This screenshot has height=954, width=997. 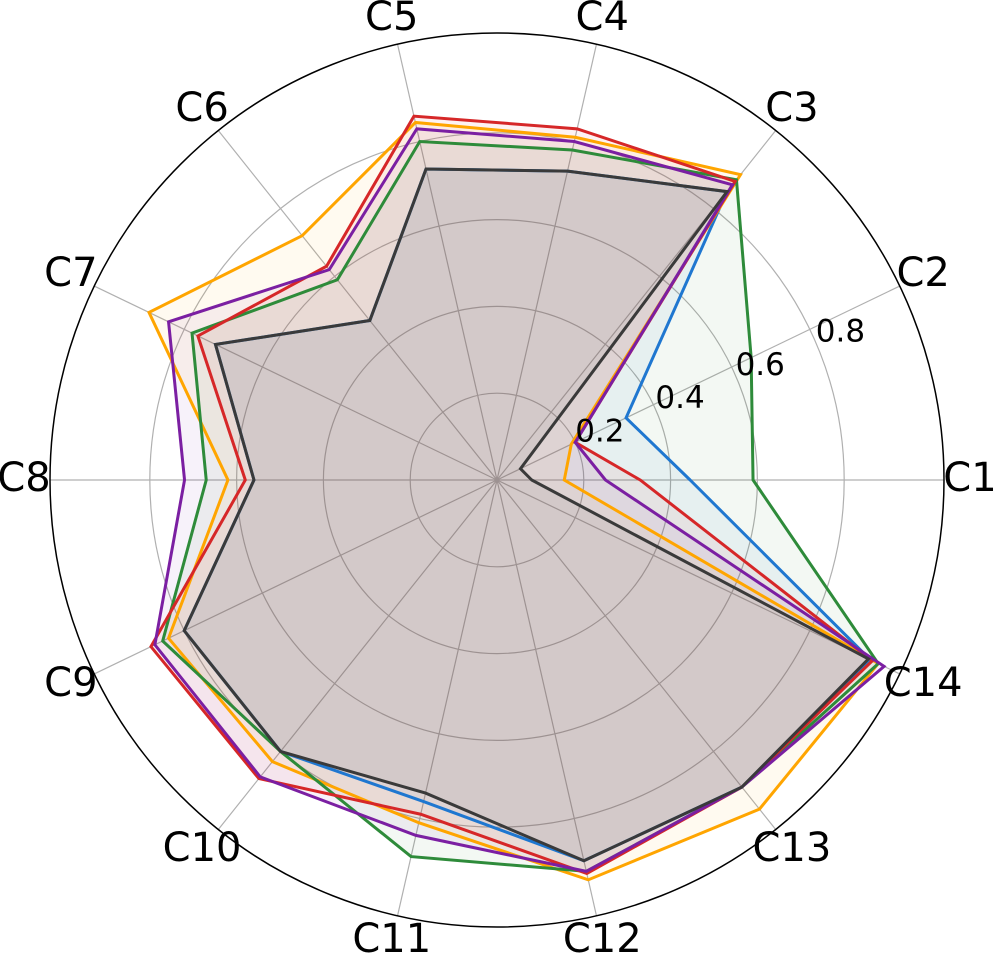 I want to click on category-label: C9, so click(x=70, y=683).